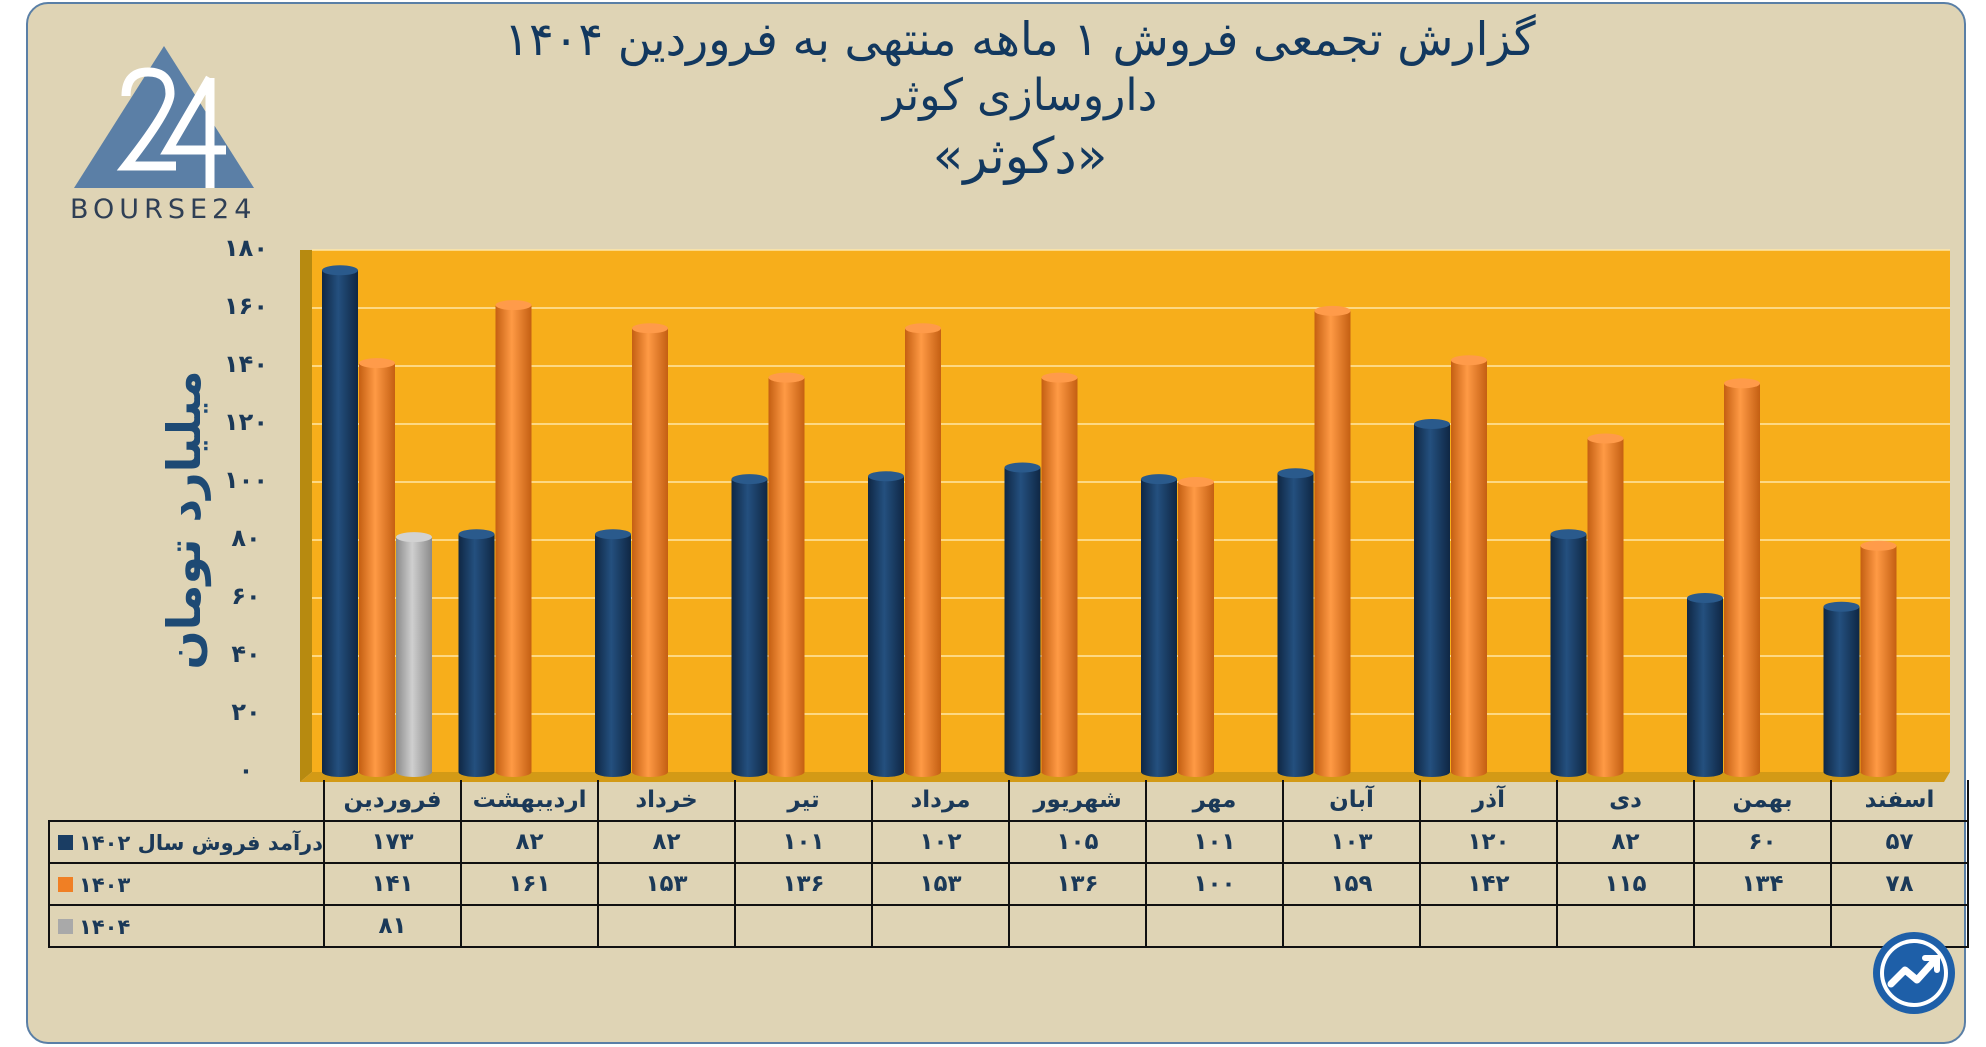 Image resolution: width=1986 pixels, height=1047 pixels. Describe the element at coordinates (1078, 884) in the screenshot. I see `data-label: ۱۳۶` at that location.